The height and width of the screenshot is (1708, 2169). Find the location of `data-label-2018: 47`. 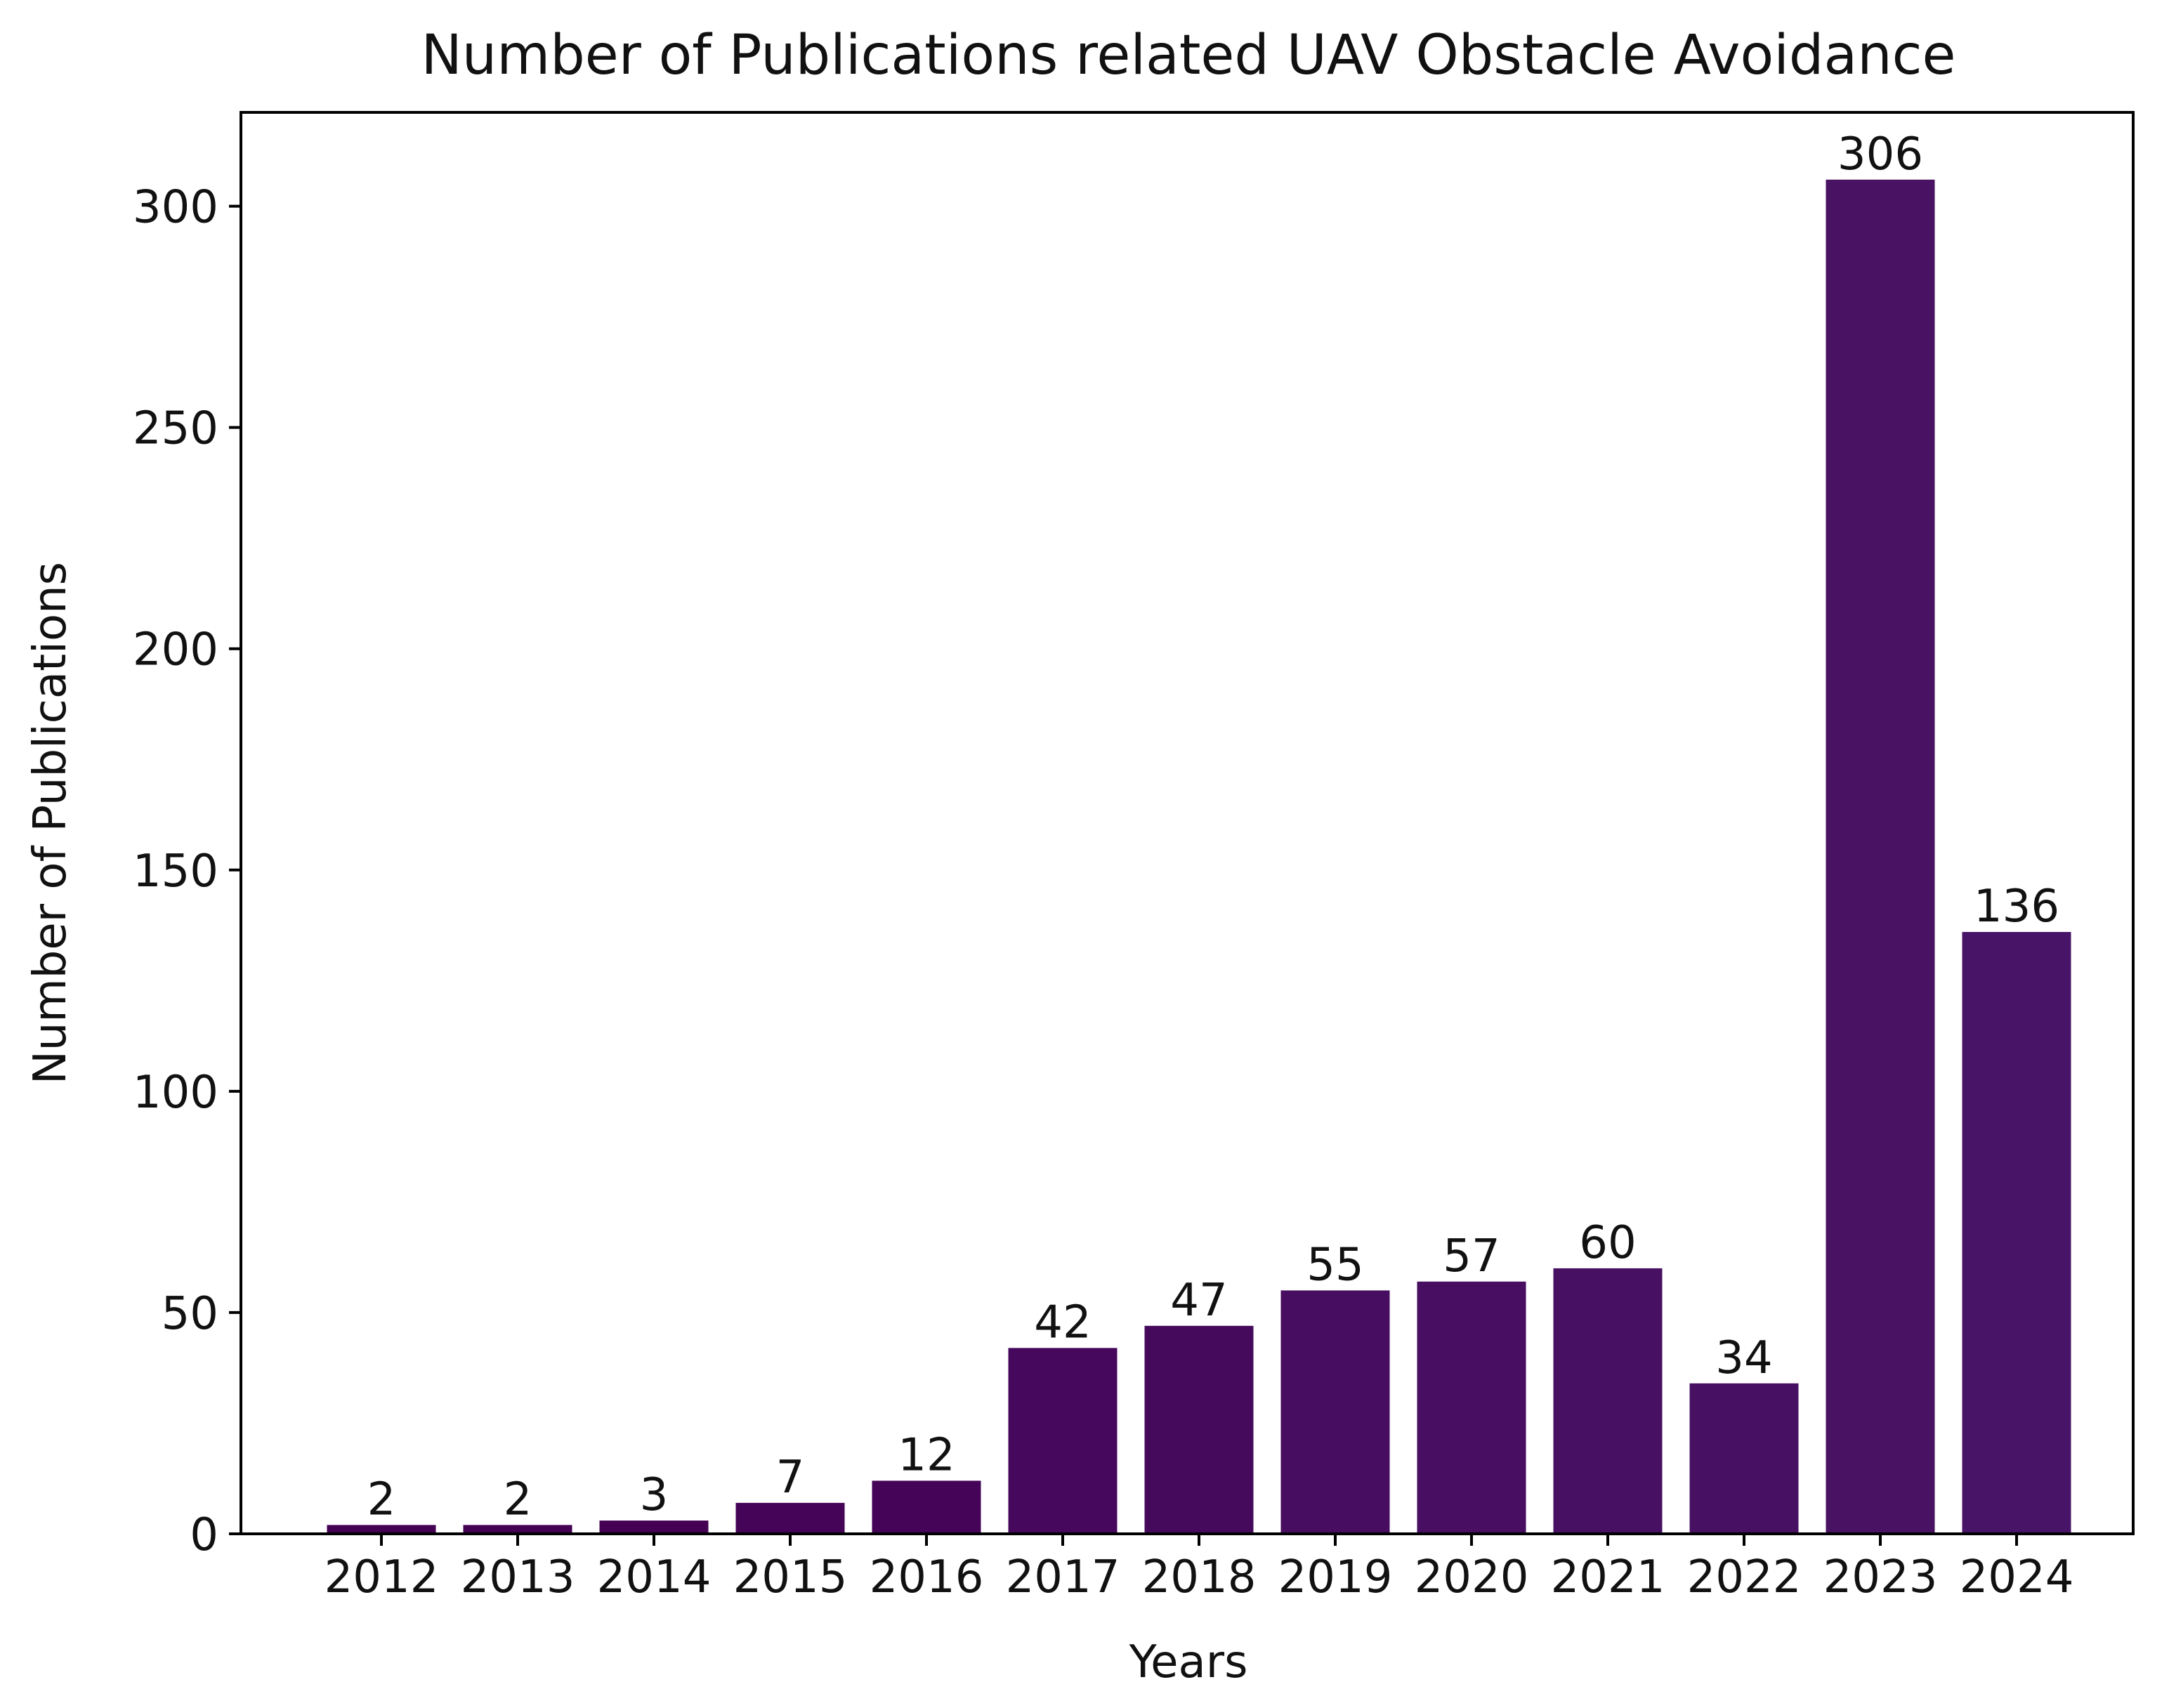

data-label-2018: 47 is located at coordinates (1198, 1301).